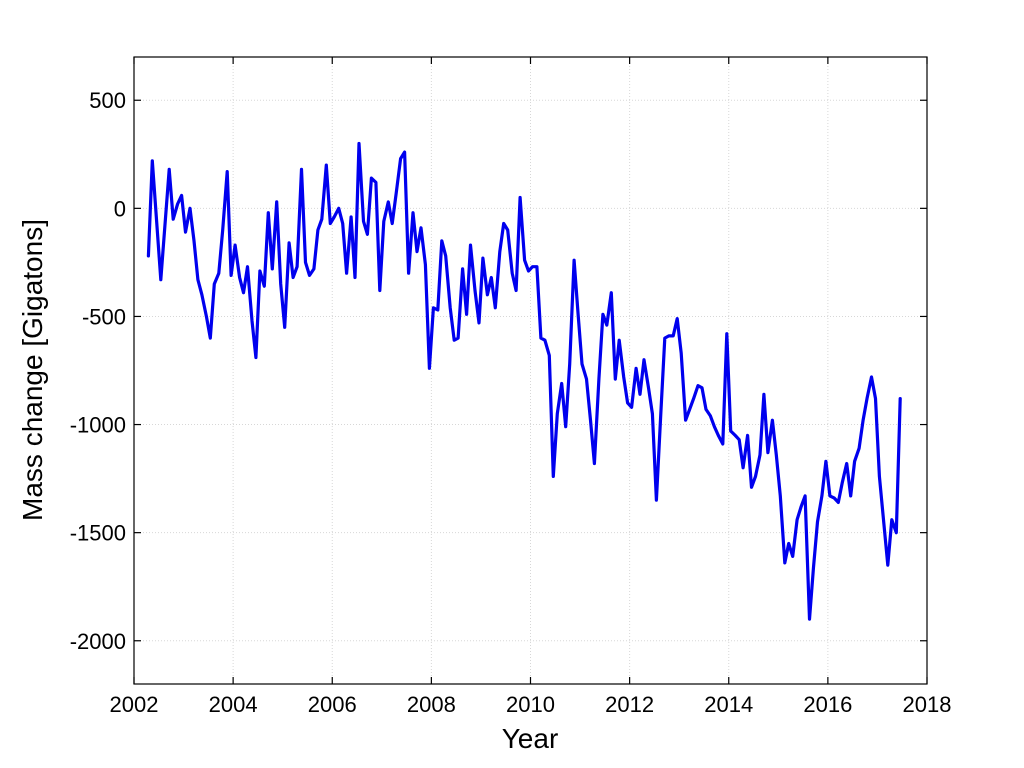  I want to click on y-axis-label: Mass change [Gigatons], so click(32, 370).